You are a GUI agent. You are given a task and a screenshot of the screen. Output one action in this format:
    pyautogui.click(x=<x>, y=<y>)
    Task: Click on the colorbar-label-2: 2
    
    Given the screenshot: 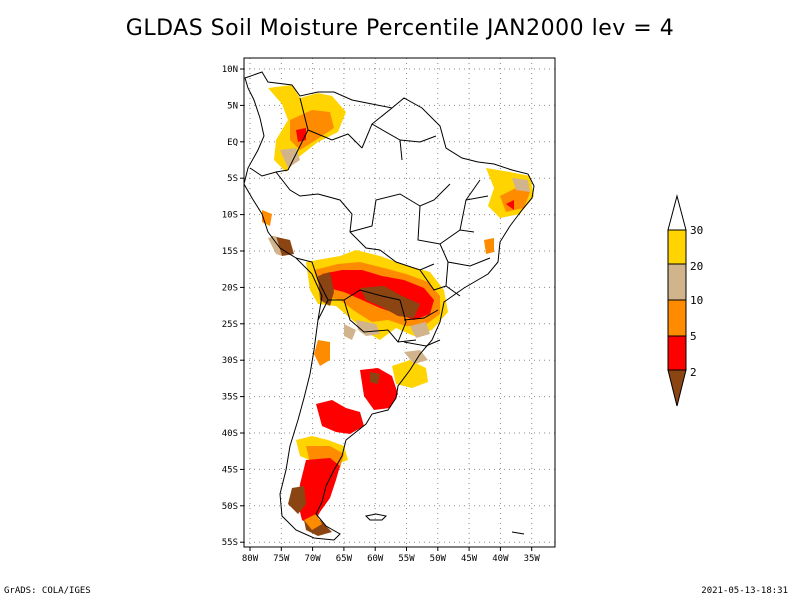 What is the action you would take?
    pyautogui.click(x=693, y=372)
    